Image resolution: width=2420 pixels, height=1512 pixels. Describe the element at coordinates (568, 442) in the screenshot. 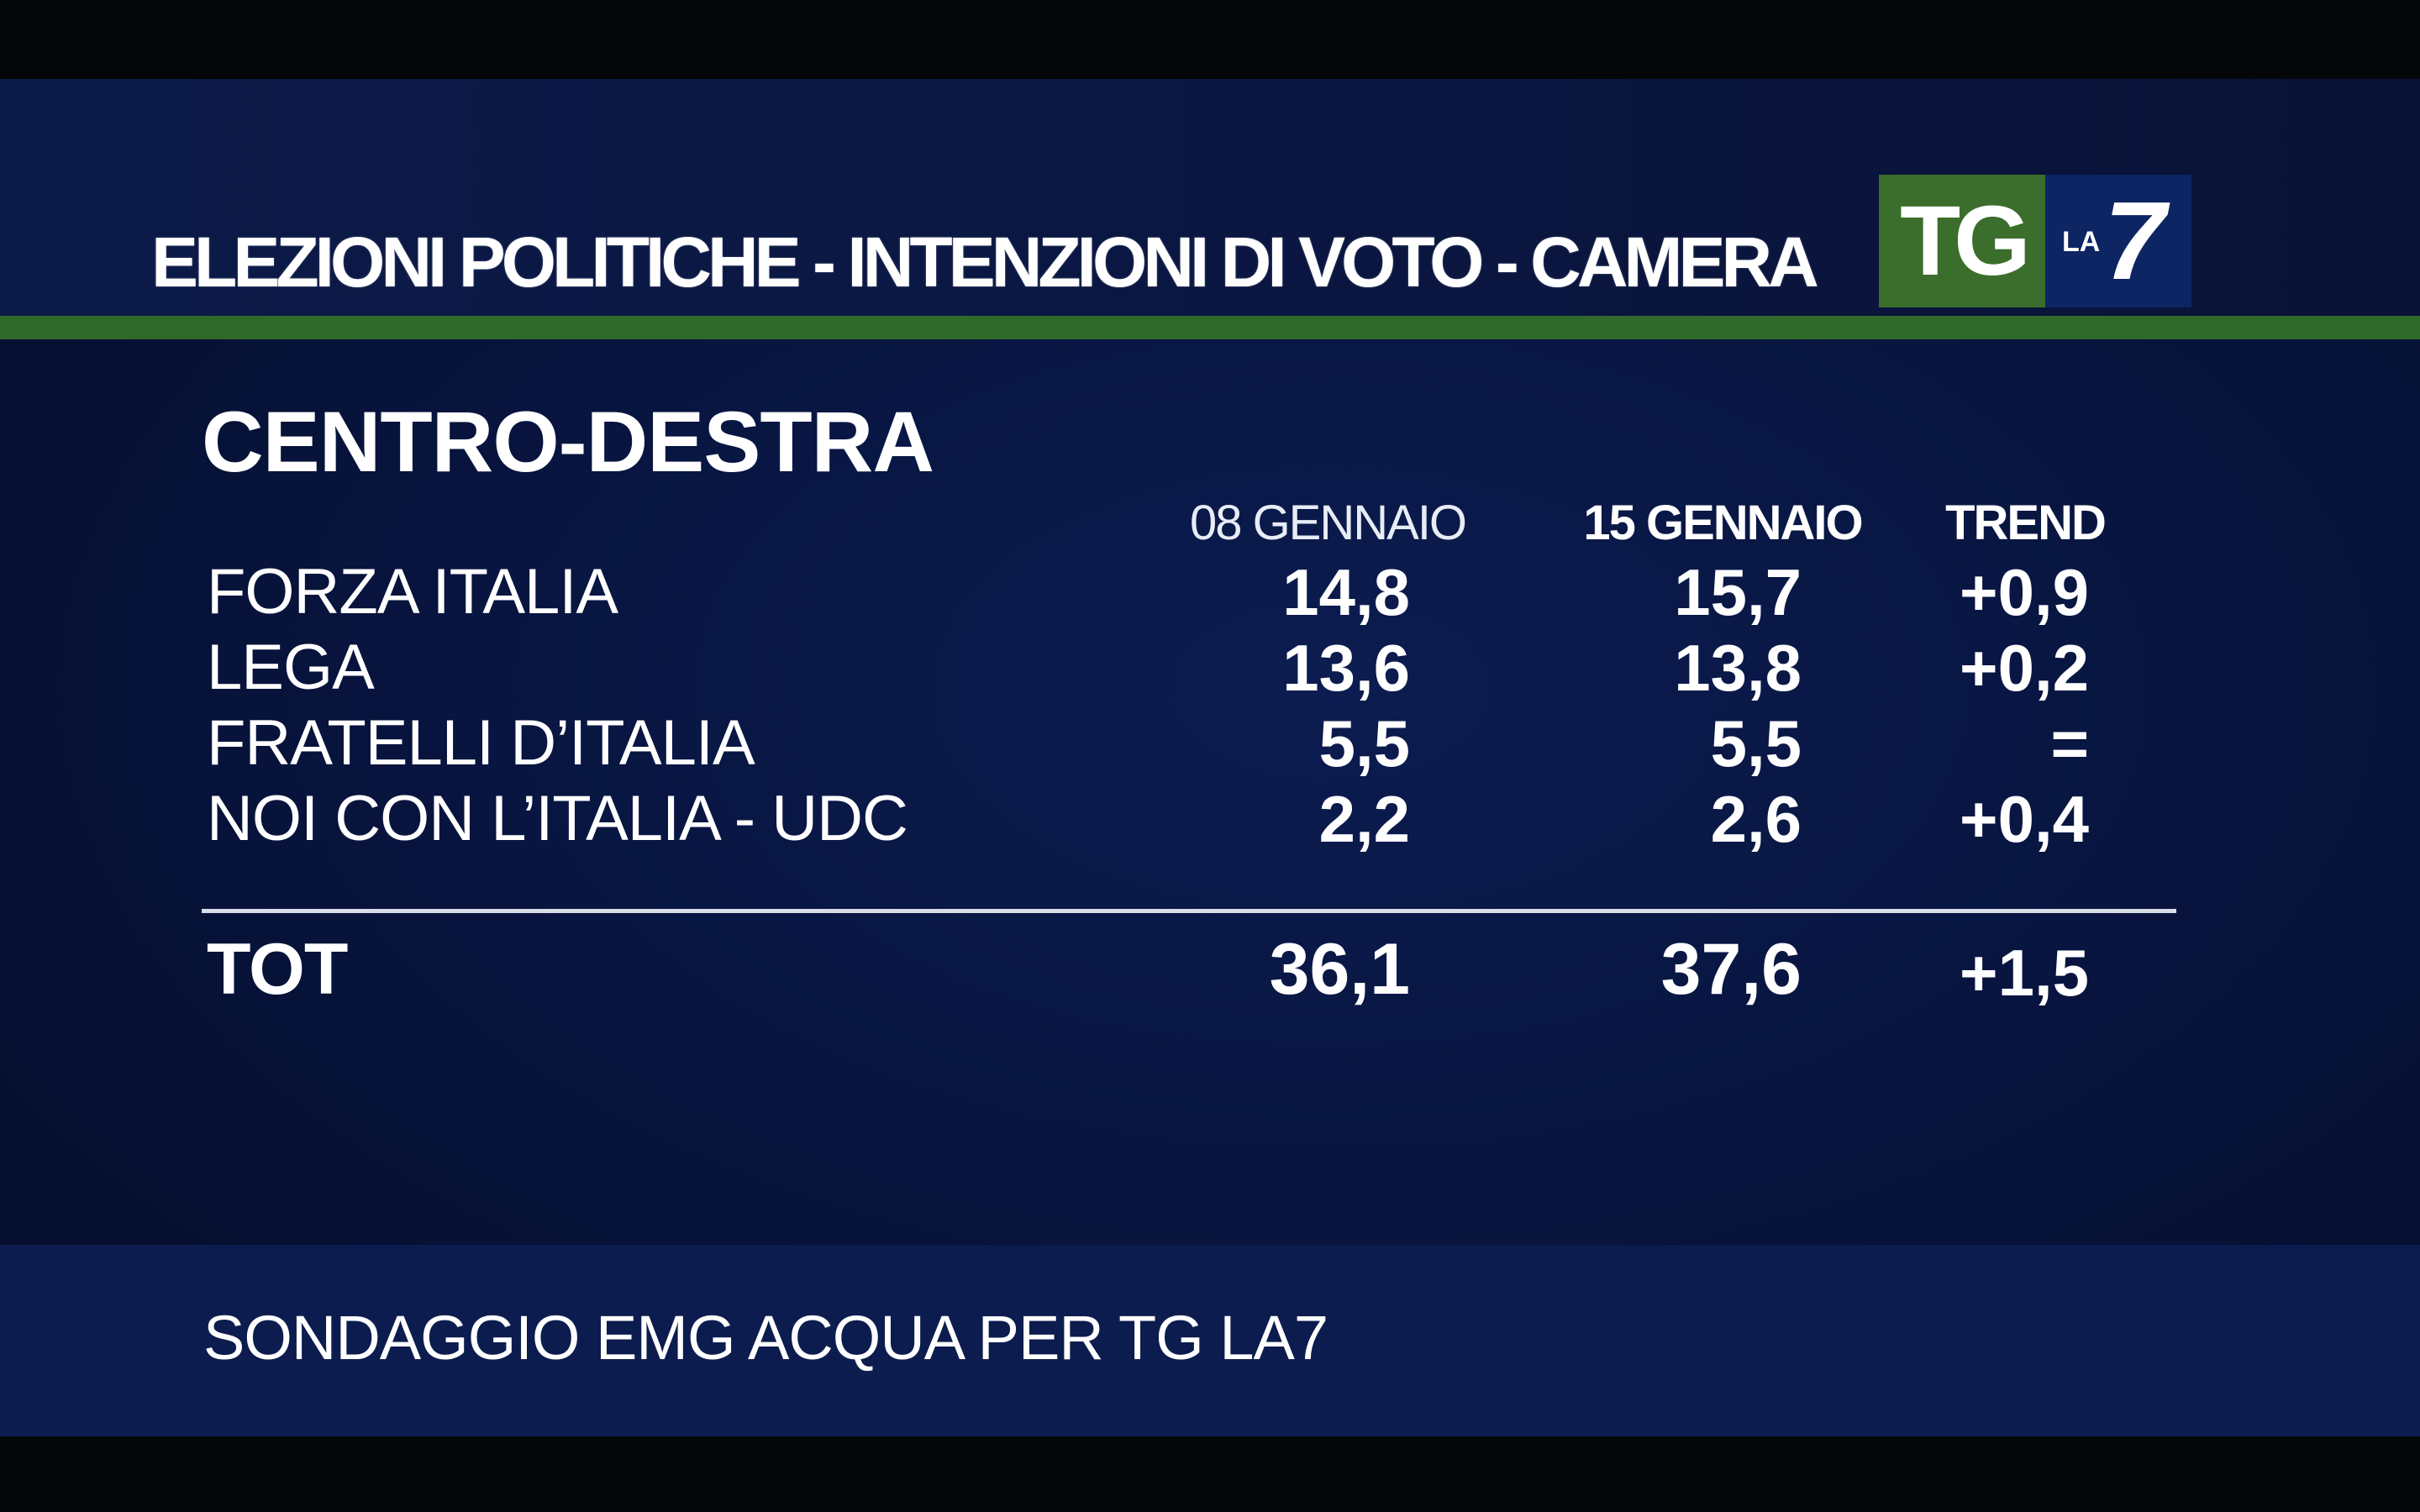

I see `section-title: CENTRO-DESTRA` at that location.